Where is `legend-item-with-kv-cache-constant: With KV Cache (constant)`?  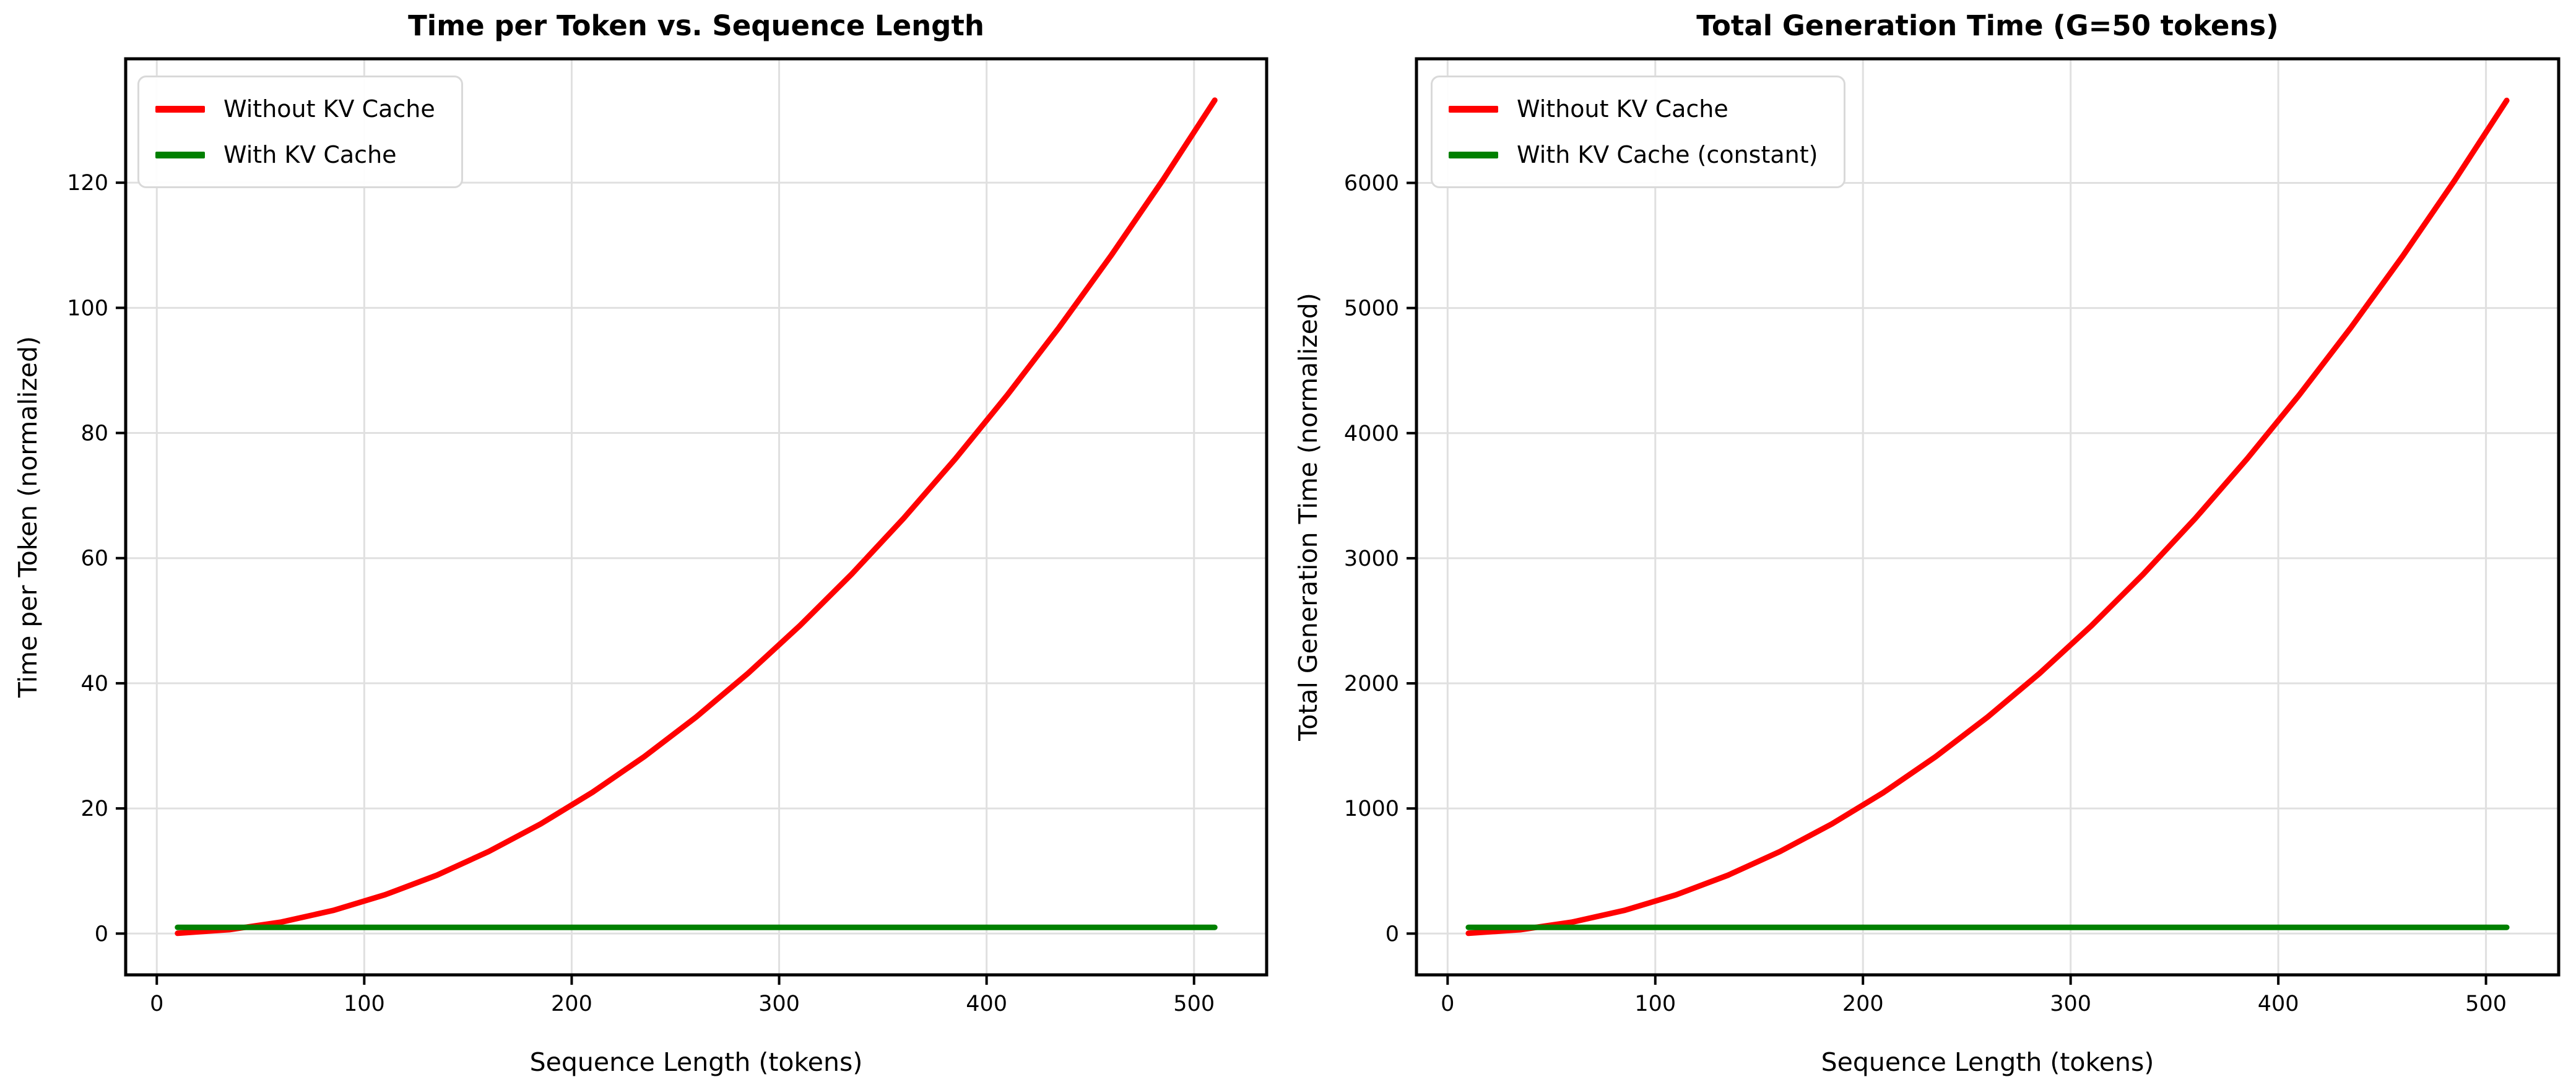
legend-item-with-kv-cache-constant: With KV Cache (constant) is located at coordinates (1633, 155).